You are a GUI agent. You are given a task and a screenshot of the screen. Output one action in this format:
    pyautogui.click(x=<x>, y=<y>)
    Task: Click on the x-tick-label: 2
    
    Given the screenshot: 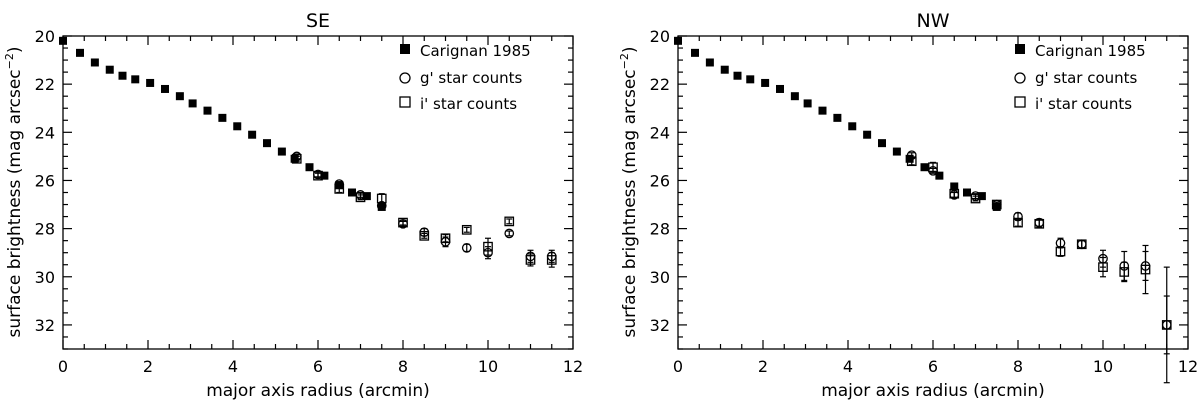 What is the action you would take?
    pyautogui.click(x=763, y=366)
    